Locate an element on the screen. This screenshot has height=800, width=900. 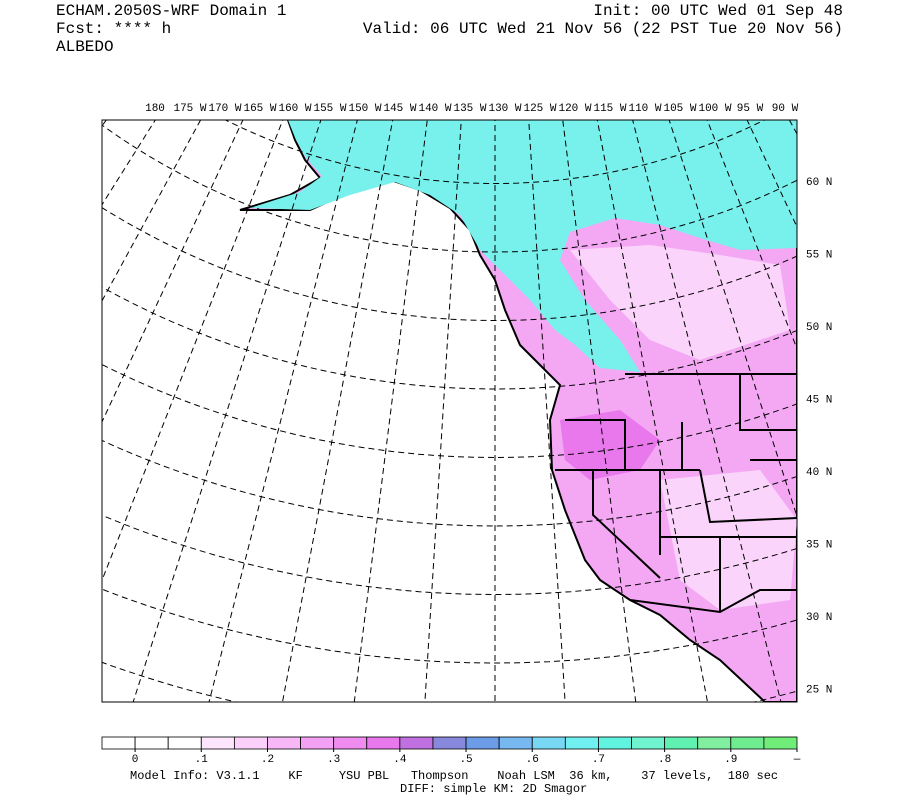
colorbar-label: .9 is located at coordinates (730, 760).